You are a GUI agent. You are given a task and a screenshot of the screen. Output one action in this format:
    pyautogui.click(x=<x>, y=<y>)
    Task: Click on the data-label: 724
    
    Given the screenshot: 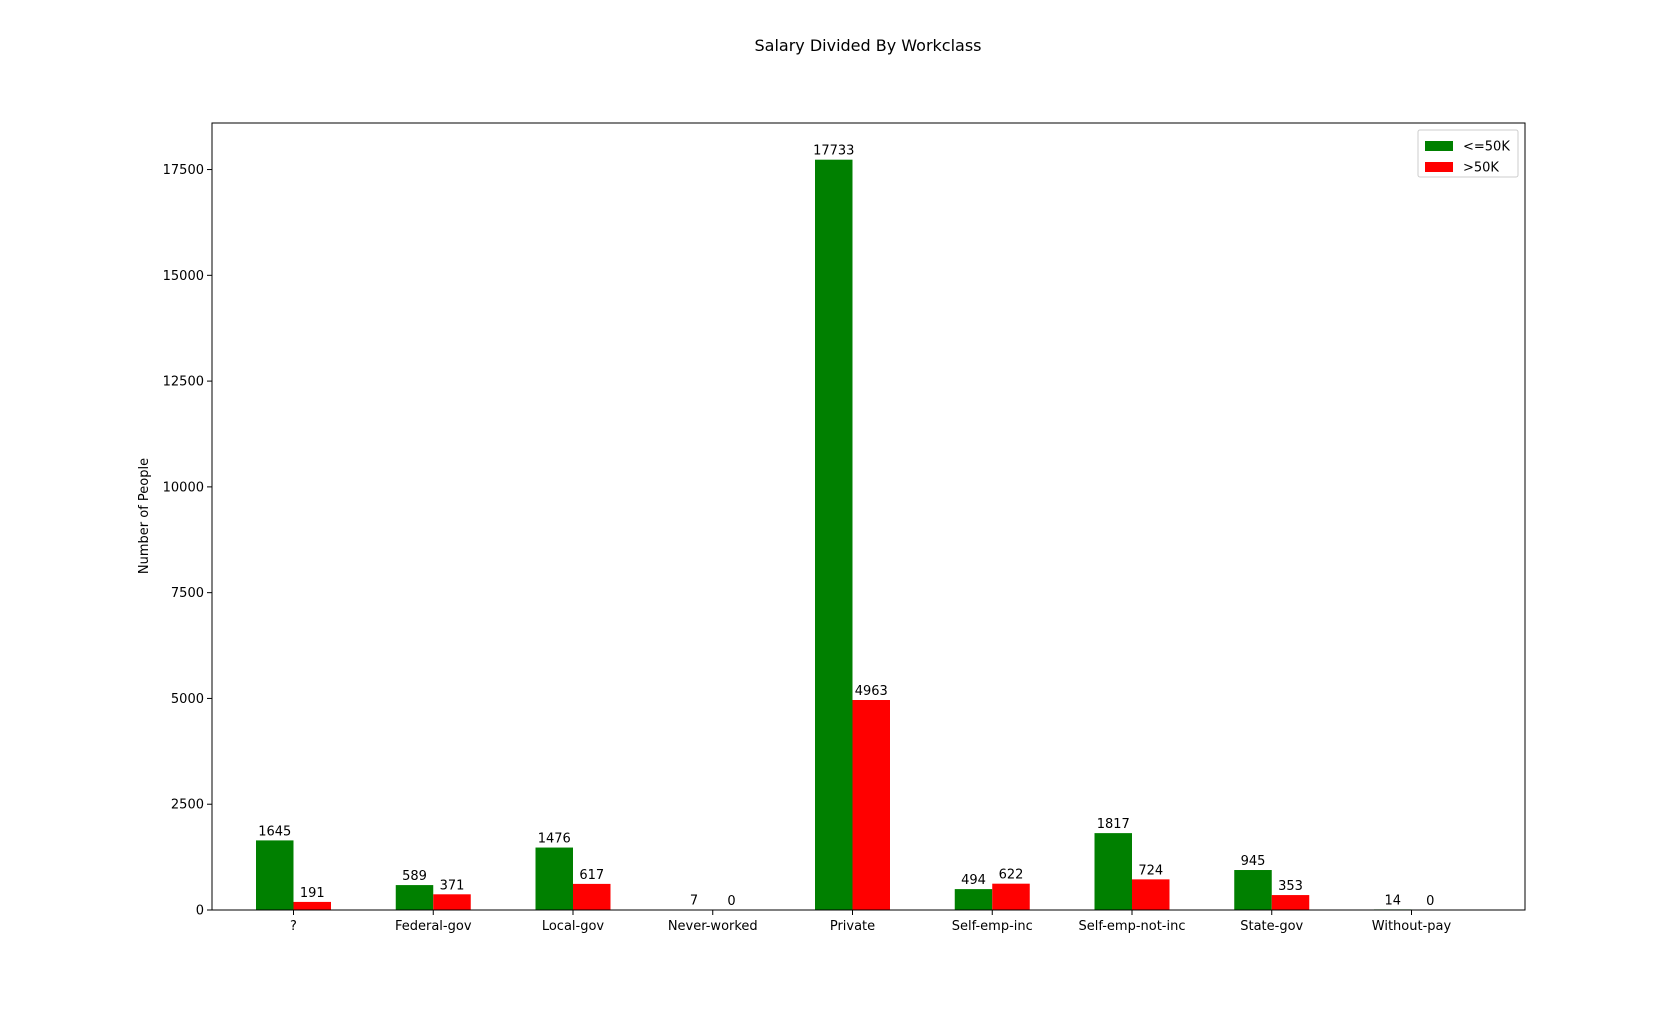 What is the action you would take?
    pyautogui.click(x=1150, y=870)
    